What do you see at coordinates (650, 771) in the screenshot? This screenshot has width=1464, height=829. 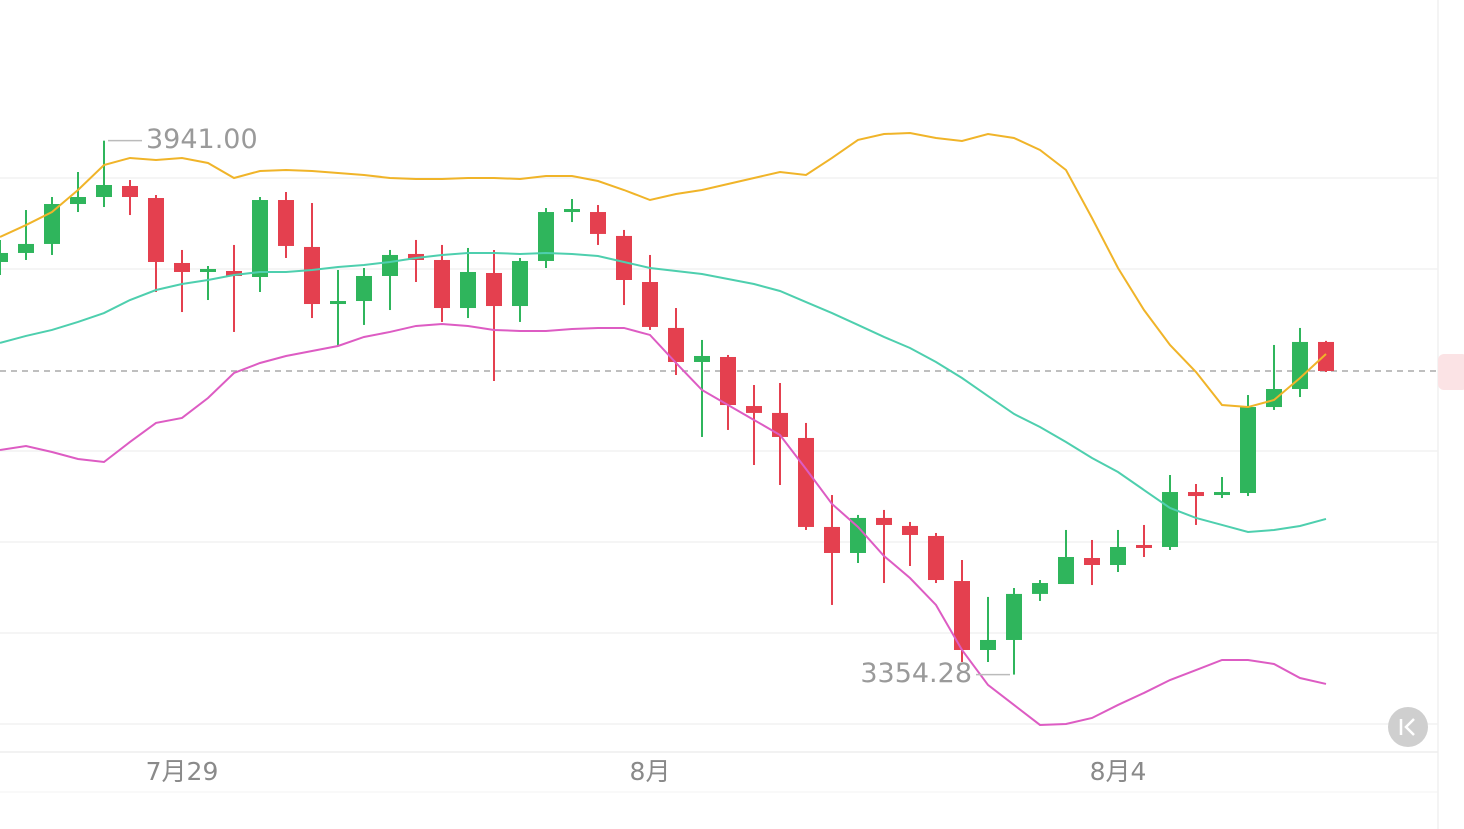 I see `x-tick-label: 8月` at bounding box center [650, 771].